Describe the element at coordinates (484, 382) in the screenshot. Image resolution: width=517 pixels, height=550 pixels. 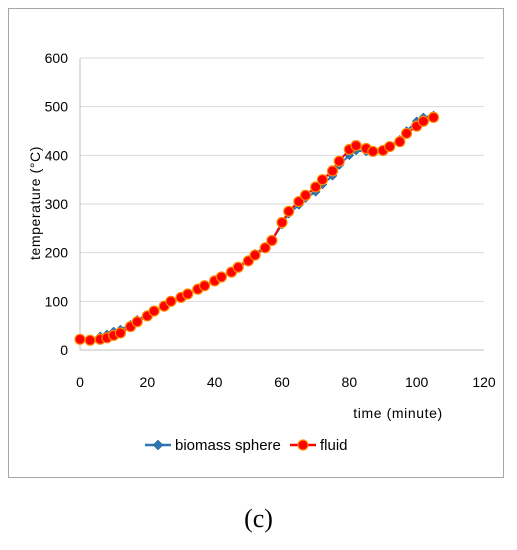
I see `x-tick-label: 120` at that location.